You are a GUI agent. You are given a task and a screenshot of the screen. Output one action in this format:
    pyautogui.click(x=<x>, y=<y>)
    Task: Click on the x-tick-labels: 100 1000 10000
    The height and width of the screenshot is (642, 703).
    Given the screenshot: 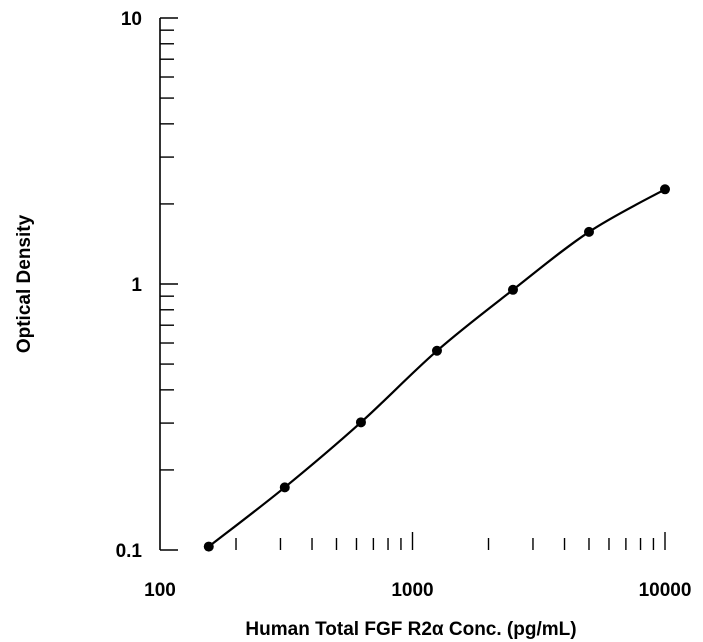 What is the action you would take?
    pyautogui.click(x=417, y=590)
    